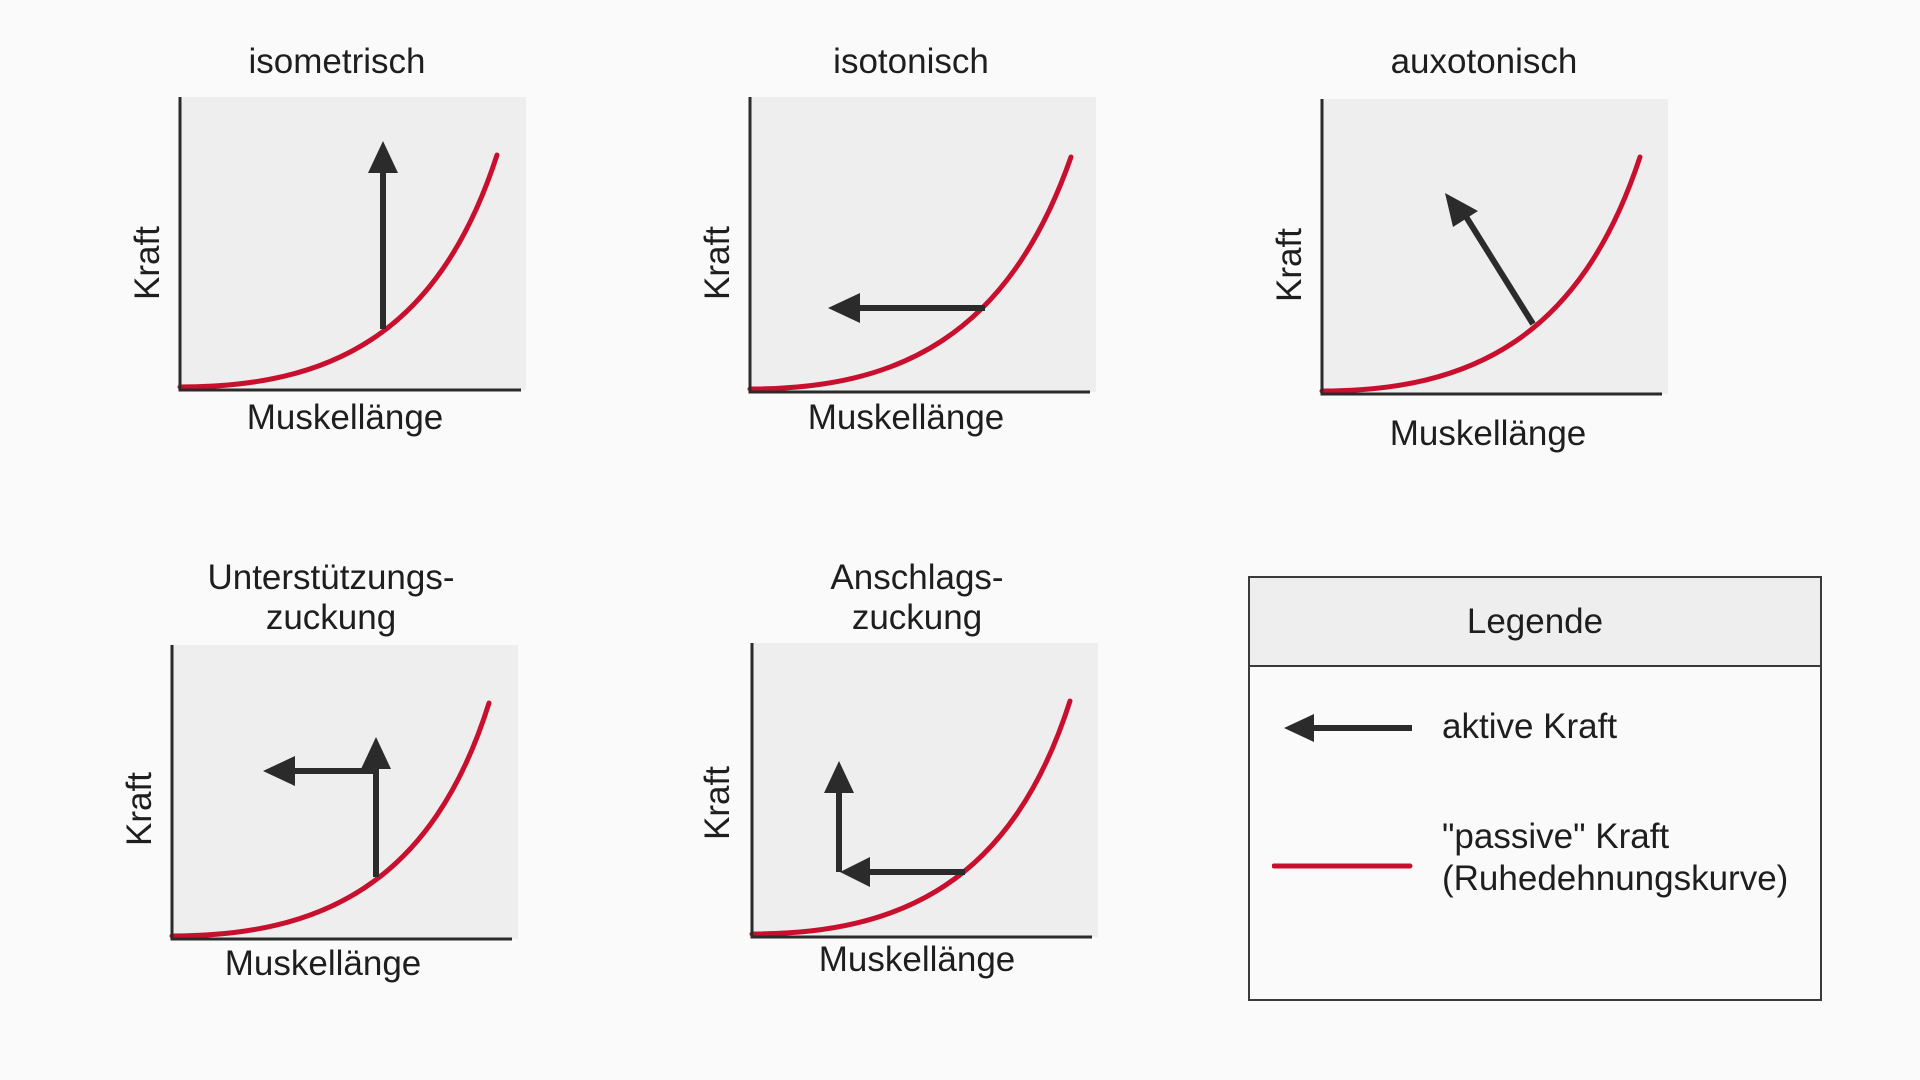 The width and height of the screenshot is (1920, 1080). Describe the element at coordinates (1496, 265) in the screenshot. I see `active-force-arrow` at that location.